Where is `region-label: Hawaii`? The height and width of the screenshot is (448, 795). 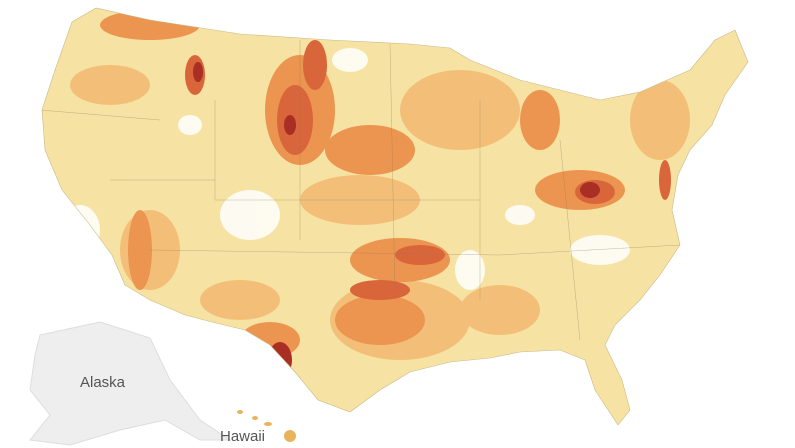
region-label: Hawaii is located at coordinates (242, 436).